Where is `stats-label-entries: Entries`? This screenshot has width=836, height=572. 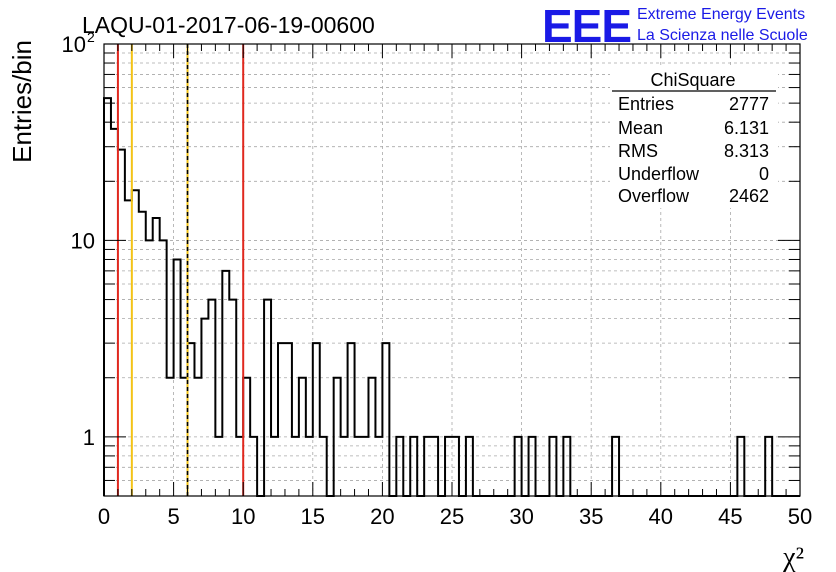
stats-label-entries: Entries is located at coordinates (646, 104).